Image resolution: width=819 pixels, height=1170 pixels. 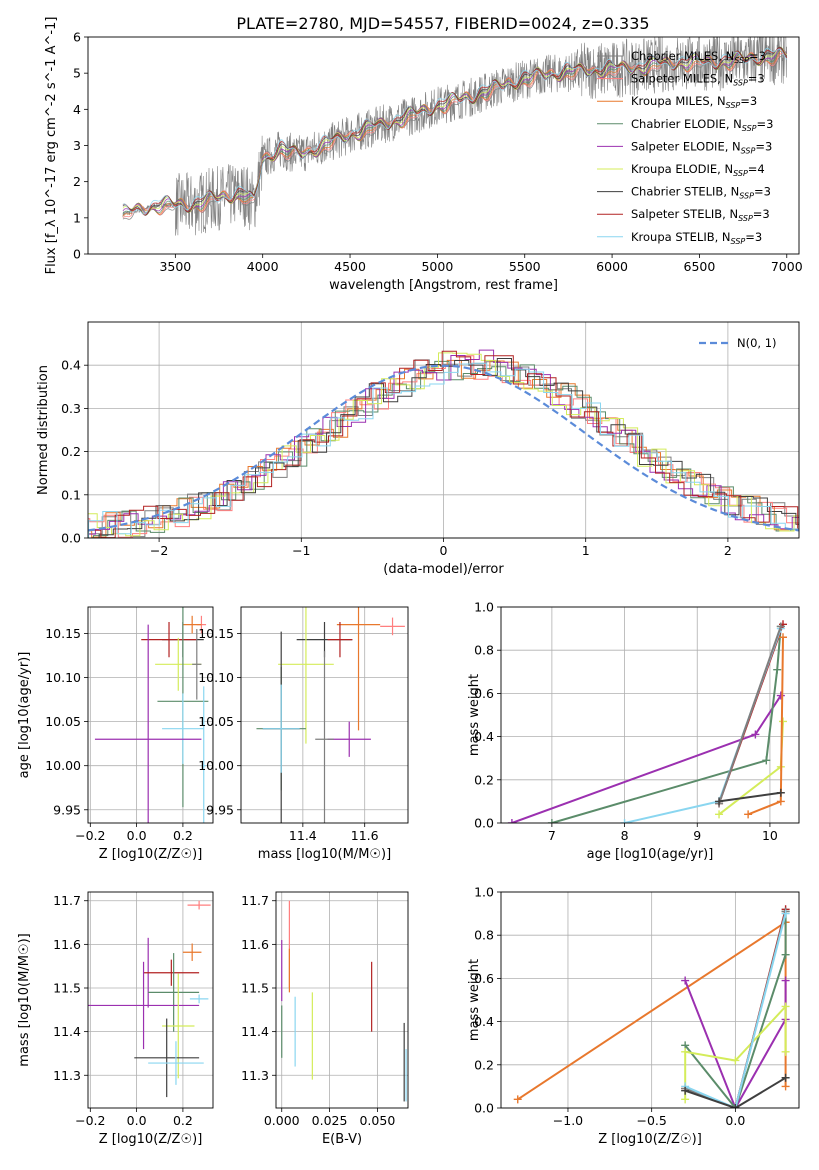 What do you see at coordinates (63, 633) in the screenshot?
I see `y-tick-label: 10.15` at bounding box center [63, 633].